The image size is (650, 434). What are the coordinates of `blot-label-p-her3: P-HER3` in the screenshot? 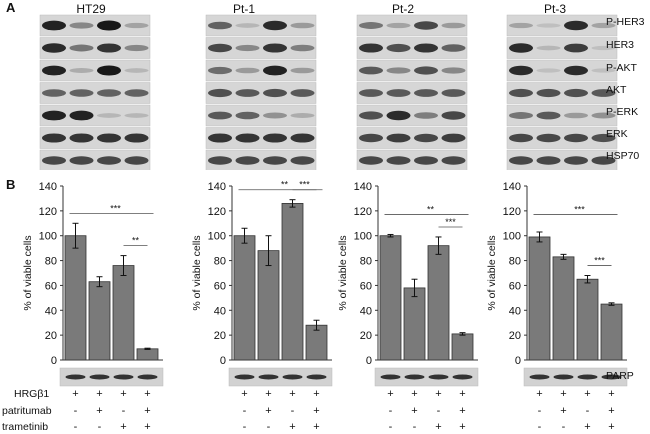 It's located at (625, 22).